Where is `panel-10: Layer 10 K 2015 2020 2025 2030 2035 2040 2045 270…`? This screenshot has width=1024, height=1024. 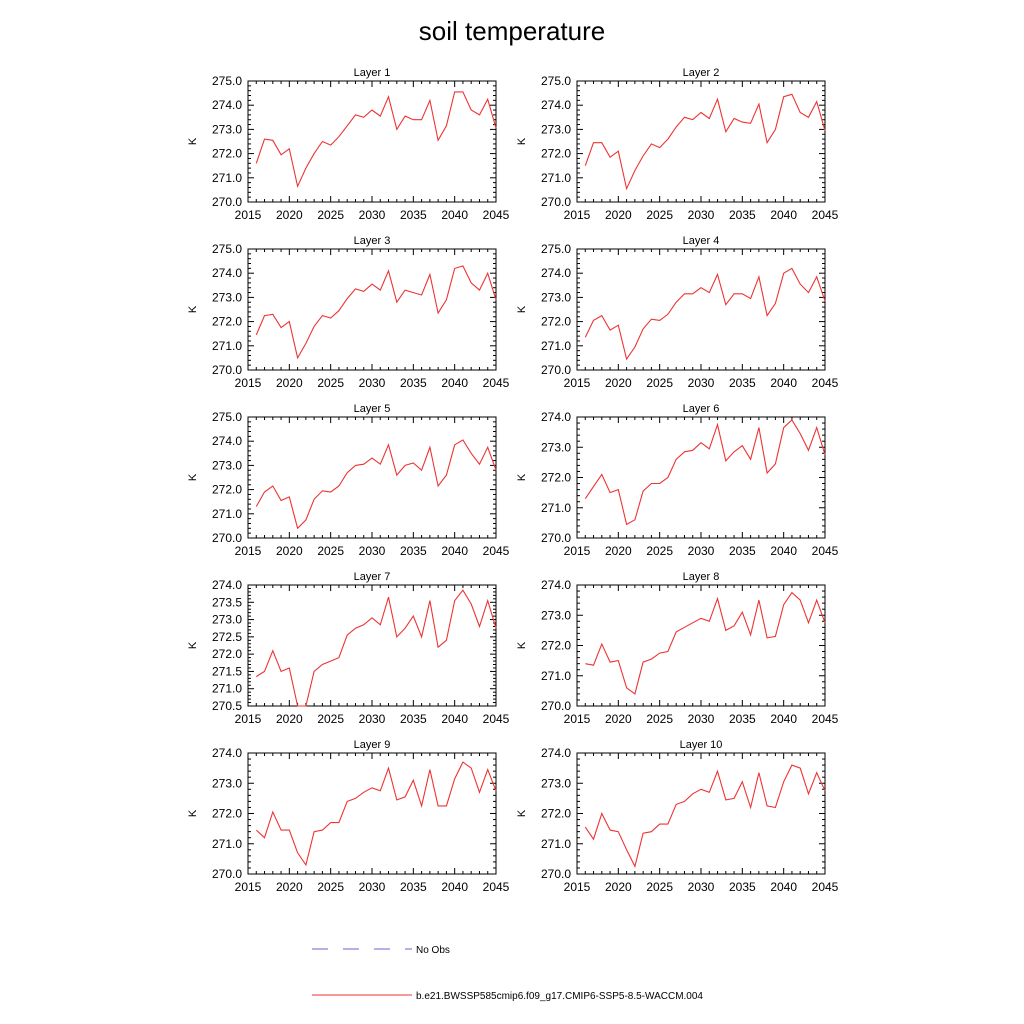 panel-10: Layer 10 K 2015 2020 2025 2030 2035 2040 2045 270… is located at coordinates (677, 816).